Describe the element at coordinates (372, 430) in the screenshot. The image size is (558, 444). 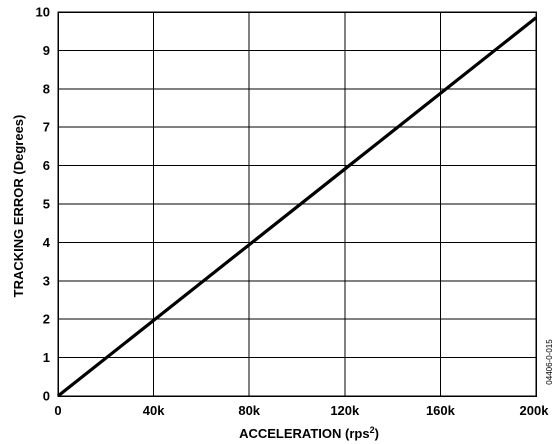
I see `x-axis-title-superscript: 2` at that location.